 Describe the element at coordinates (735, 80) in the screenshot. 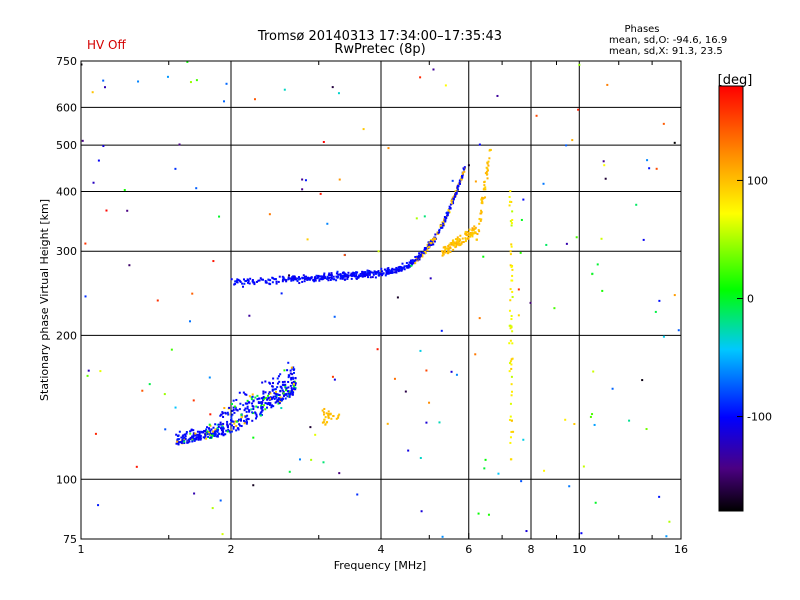

I see `colorbar-label: [deg]` at that location.